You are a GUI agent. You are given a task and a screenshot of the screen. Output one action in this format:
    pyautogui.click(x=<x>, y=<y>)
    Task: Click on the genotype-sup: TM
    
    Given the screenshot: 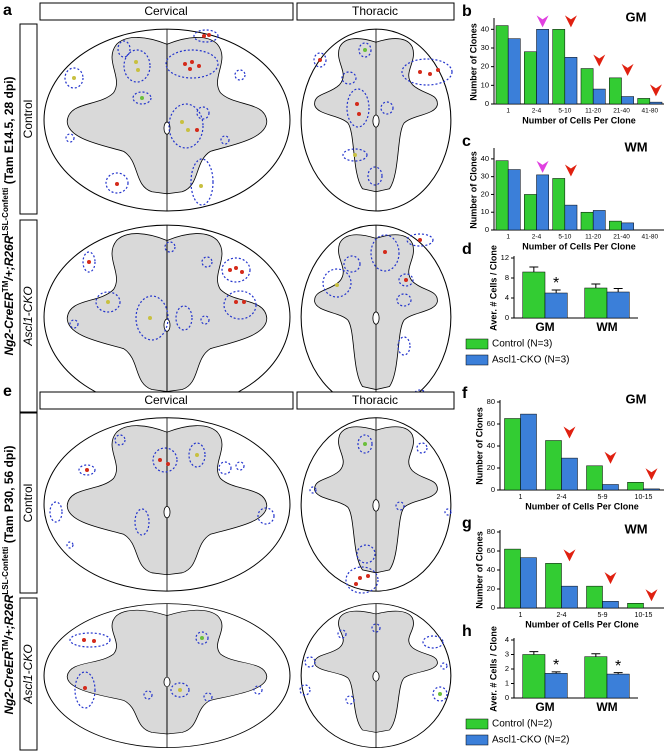 What is the action you would take?
    pyautogui.click(x=5, y=286)
    